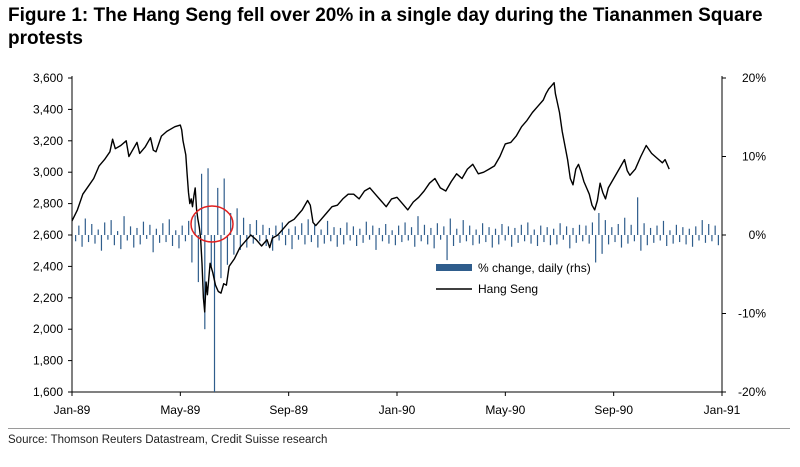  I want to click on x-tick-label: Sep-89, so click(288, 410).